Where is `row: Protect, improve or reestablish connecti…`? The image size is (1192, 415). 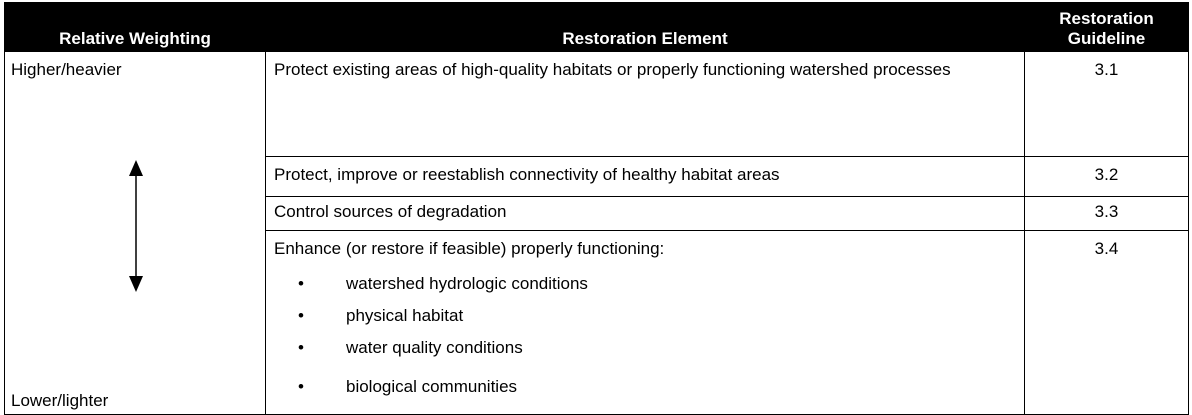 row: Protect, improve or reestablish connecti… is located at coordinates (597, 176).